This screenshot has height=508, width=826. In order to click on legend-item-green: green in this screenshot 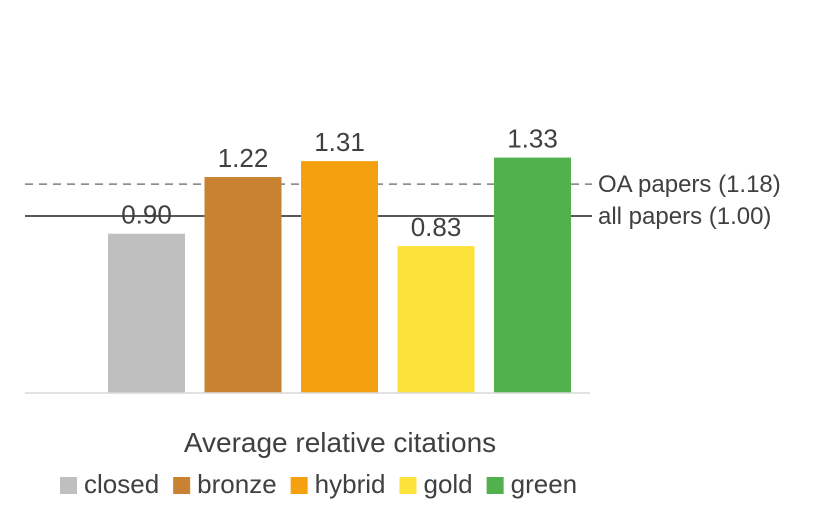, I will do `click(532, 484)`.